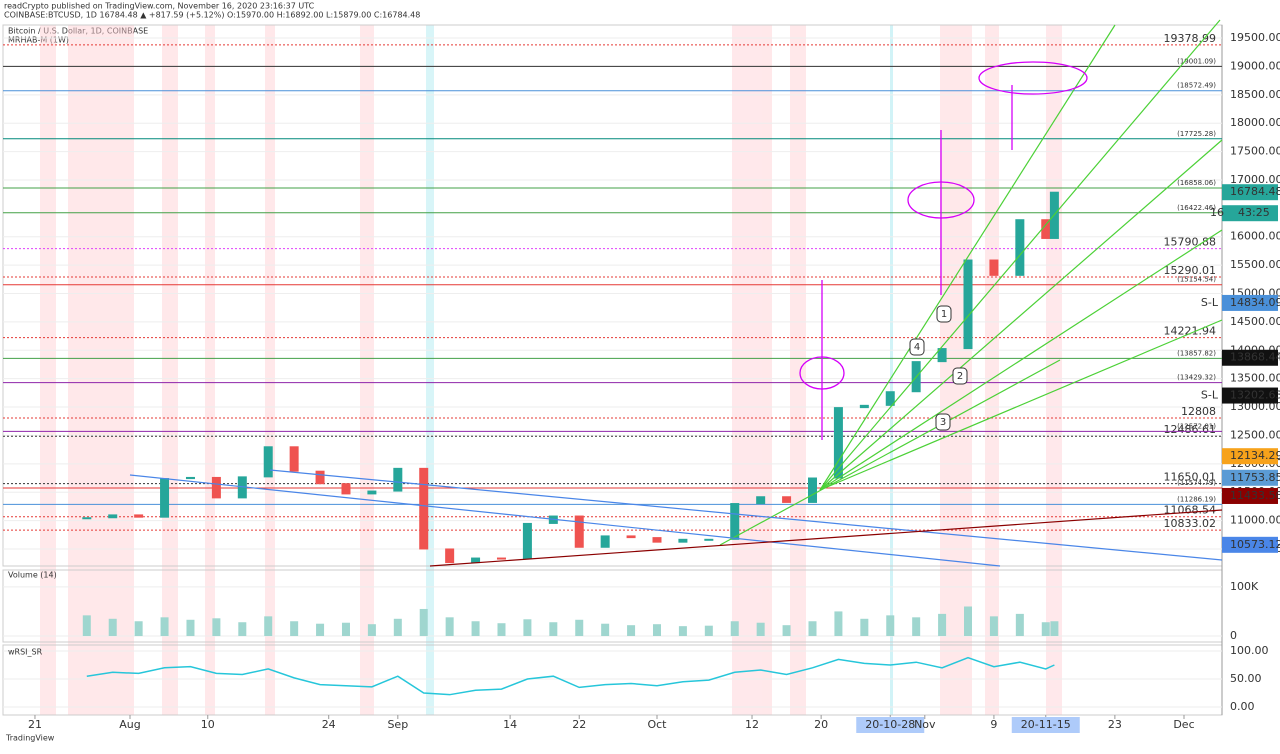  I want to click on y-tick-label: 11000.00, so click(1255, 520).